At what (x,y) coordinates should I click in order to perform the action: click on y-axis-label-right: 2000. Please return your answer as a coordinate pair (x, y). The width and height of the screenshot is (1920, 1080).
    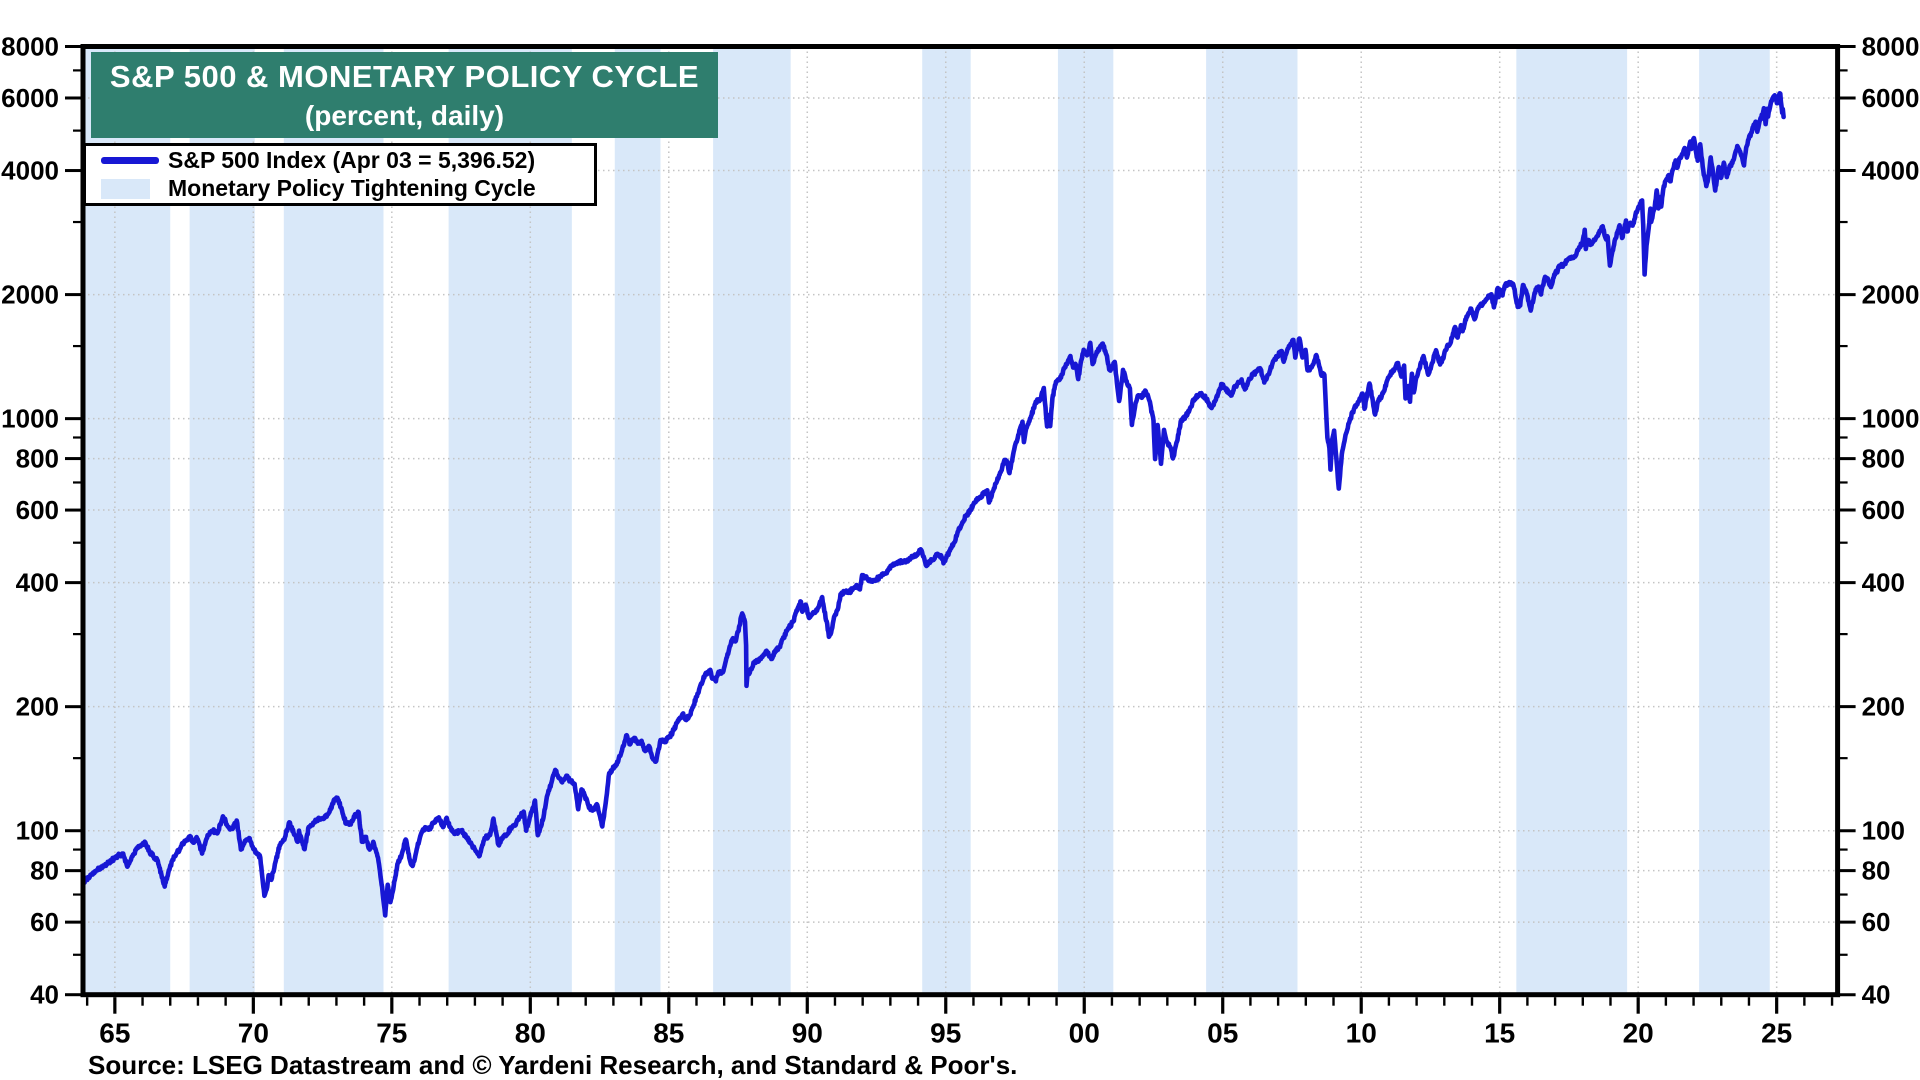
    Looking at the image, I should click on (1891, 295).